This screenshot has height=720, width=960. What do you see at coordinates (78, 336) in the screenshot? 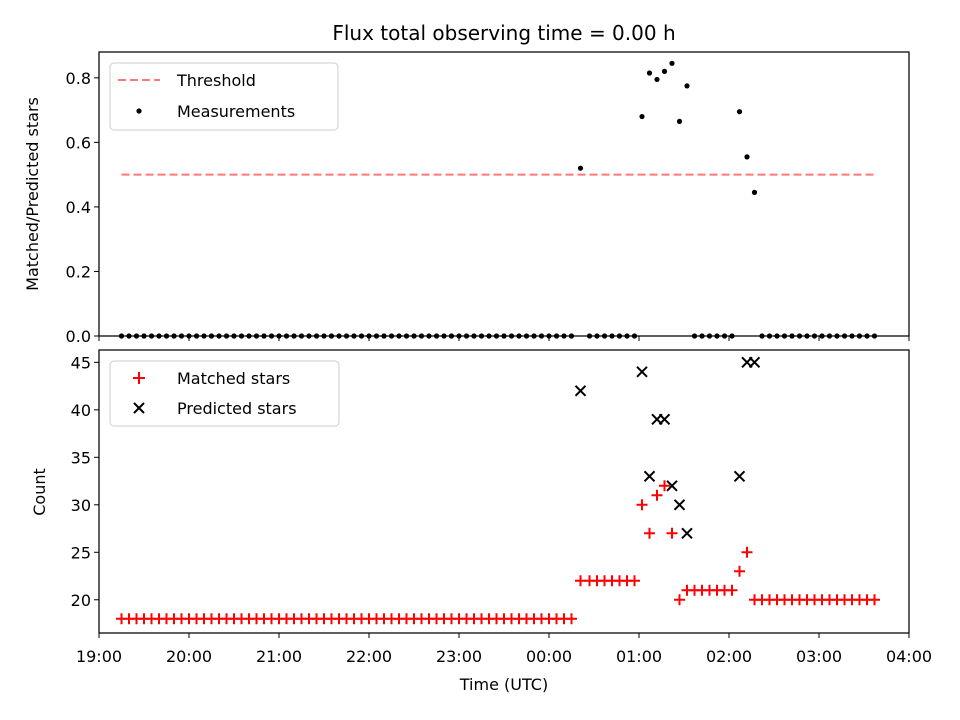
I see `y-tick-label: 0.0` at bounding box center [78, 336].